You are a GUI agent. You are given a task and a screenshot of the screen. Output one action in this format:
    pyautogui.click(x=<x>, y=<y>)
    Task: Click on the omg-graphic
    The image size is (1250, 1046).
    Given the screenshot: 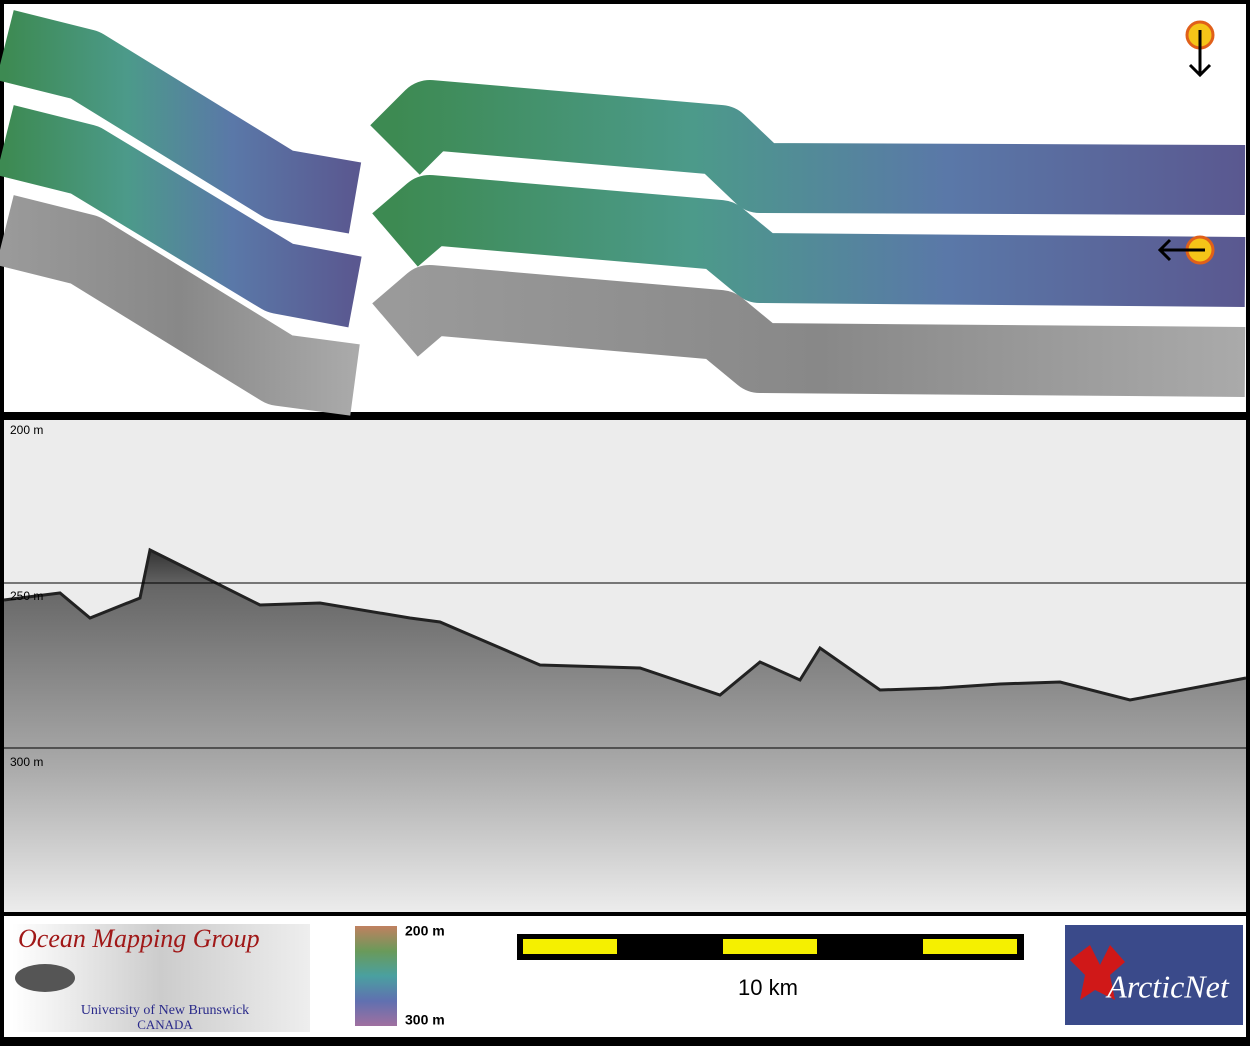 What is the action you would take?
    pyautogui.click(x=45, y=978)
    